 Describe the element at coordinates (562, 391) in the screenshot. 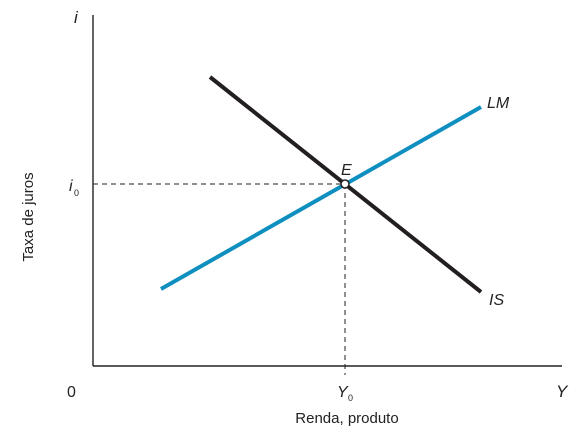

I see `x-axis-symbol: Y` at that location.